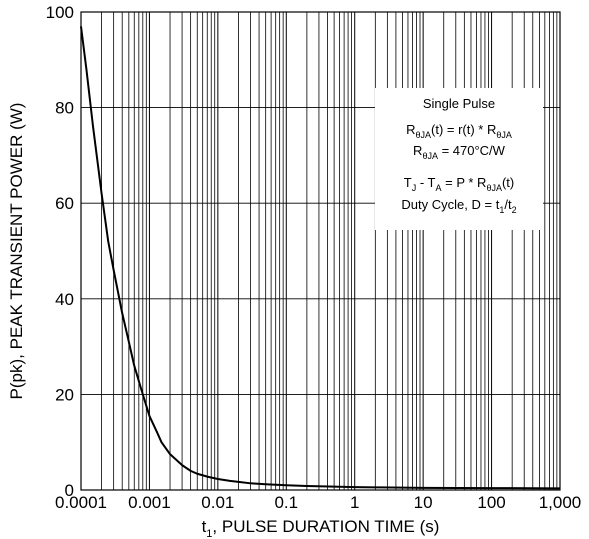 The width and height of the screenshot is (589, 539). I want to click on x-tick-label: 0.01, so click(217, 502).